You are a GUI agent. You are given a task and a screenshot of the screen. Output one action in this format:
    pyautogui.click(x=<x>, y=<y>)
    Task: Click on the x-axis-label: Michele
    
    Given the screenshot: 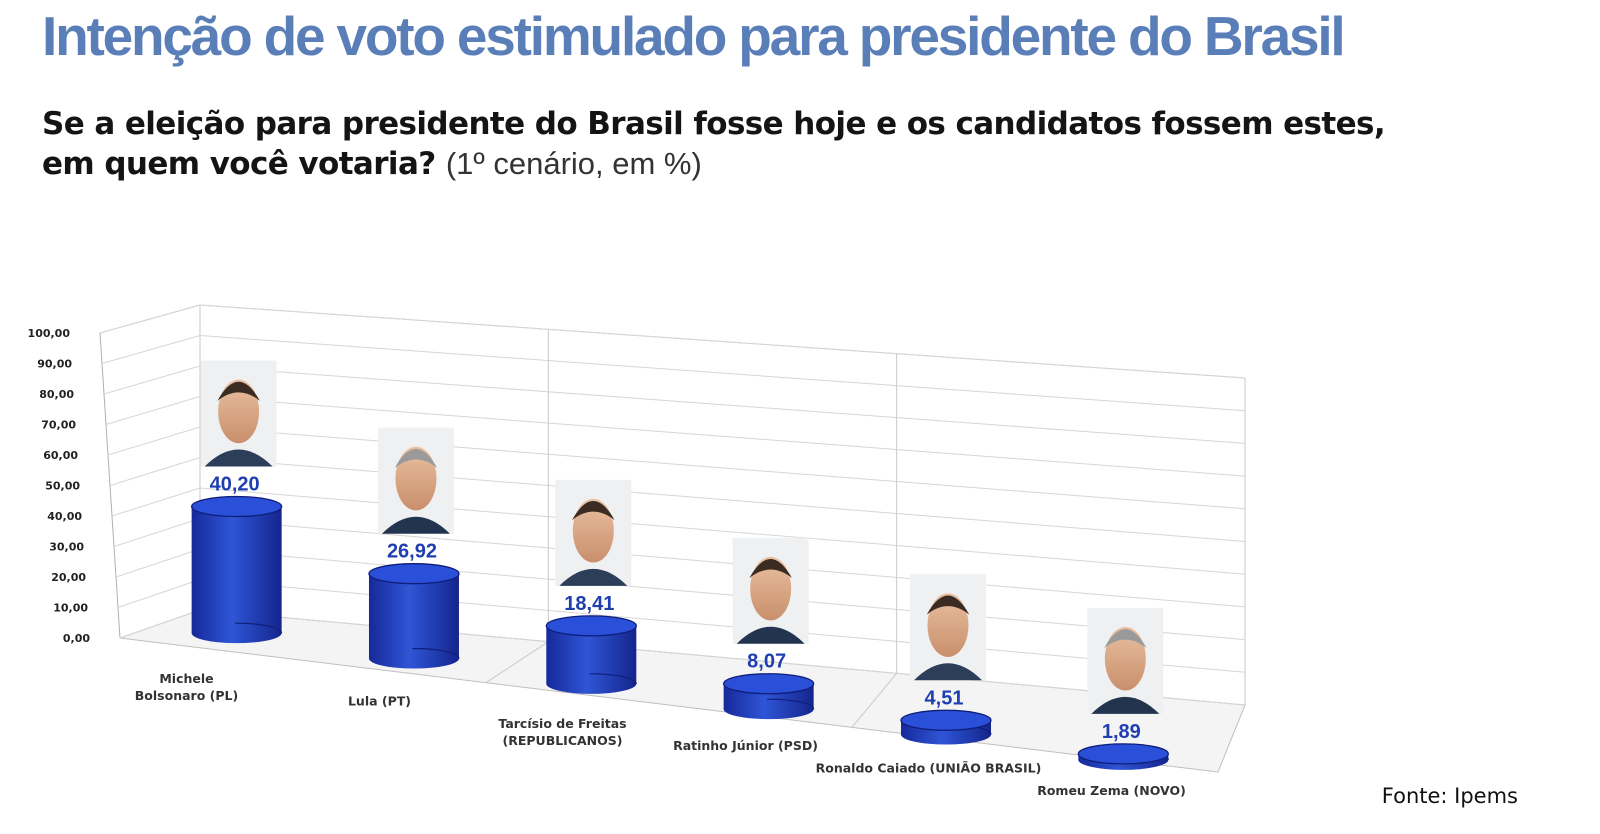 What is the action you would take?
    pyautogui.click(x=186, y=678)
    